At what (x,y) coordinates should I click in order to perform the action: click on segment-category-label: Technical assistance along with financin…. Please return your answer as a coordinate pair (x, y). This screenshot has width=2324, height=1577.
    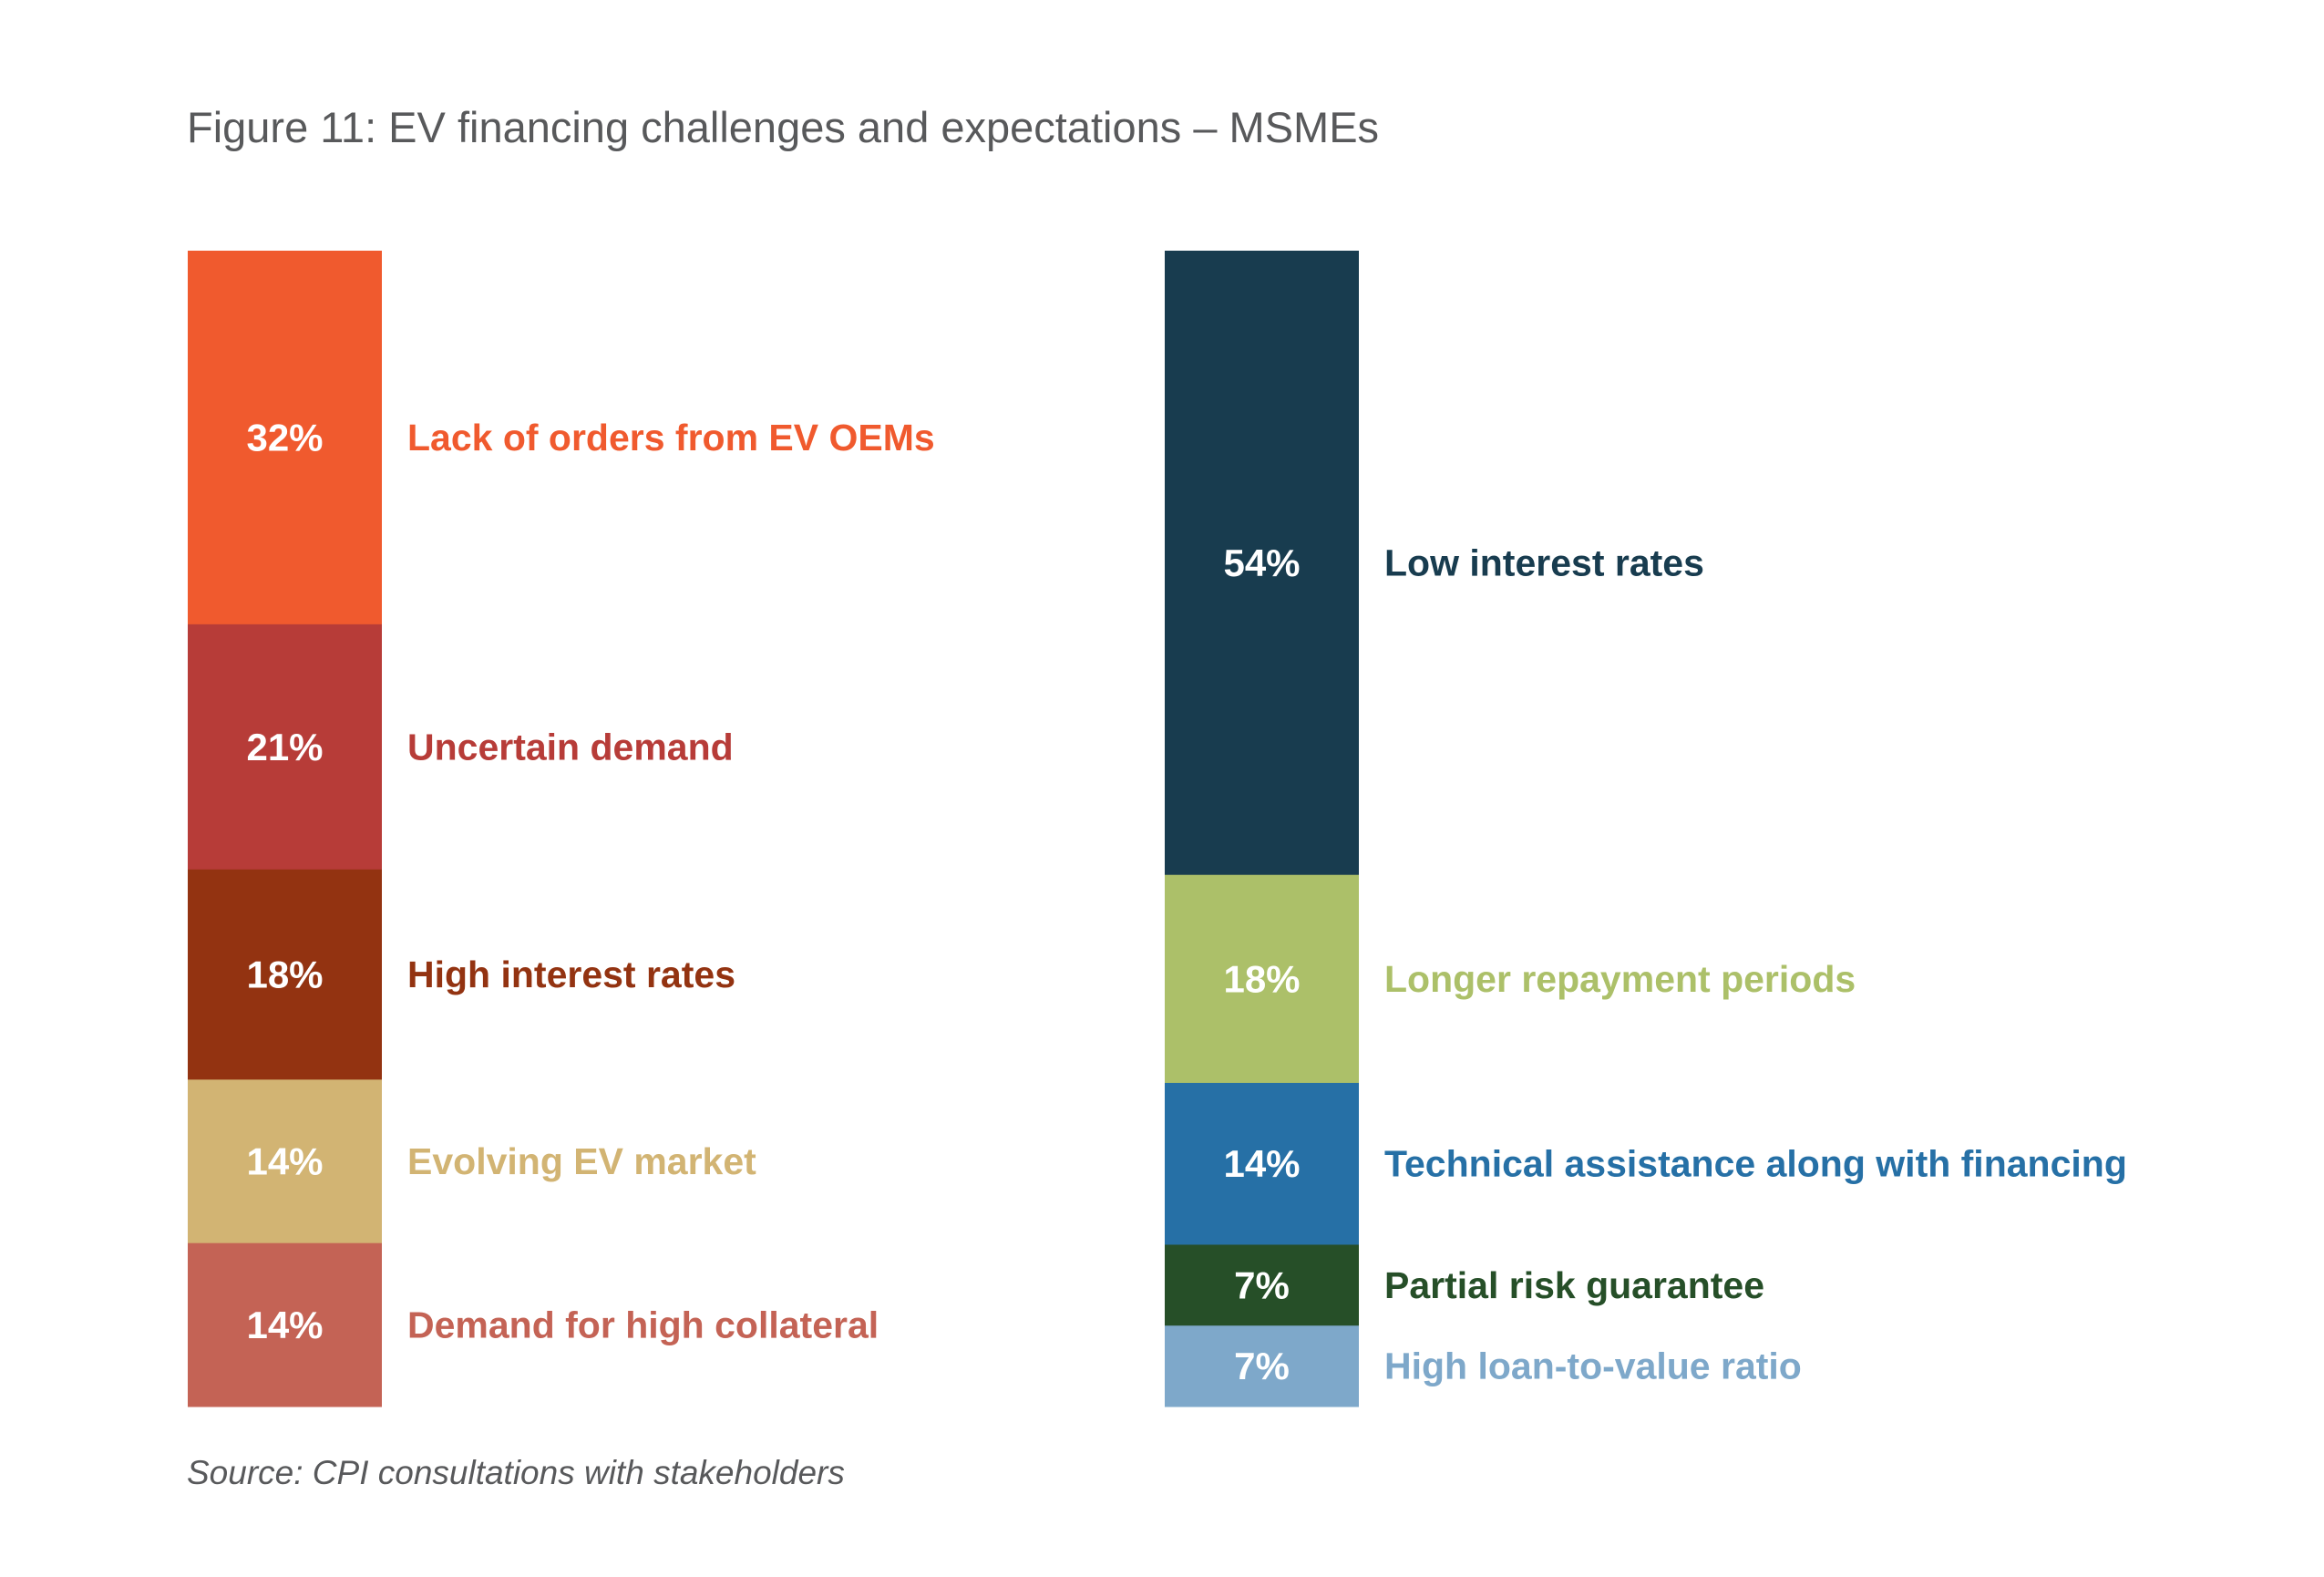
    Looking at the image, I should click on (1755, 1164).